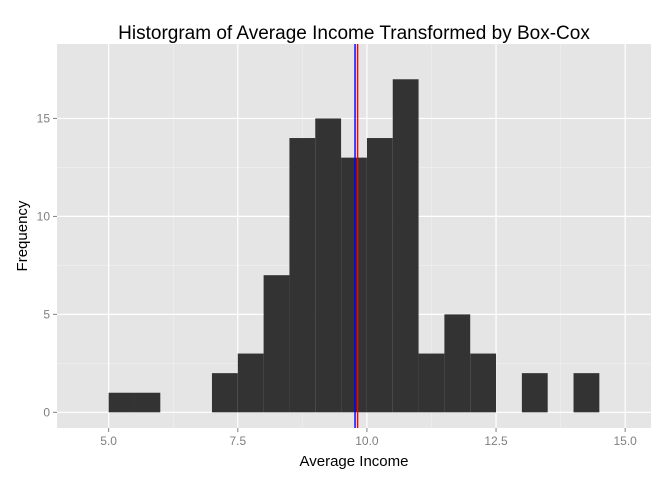  I want to click on y-axis-title: Frequency, so click(22, 235).